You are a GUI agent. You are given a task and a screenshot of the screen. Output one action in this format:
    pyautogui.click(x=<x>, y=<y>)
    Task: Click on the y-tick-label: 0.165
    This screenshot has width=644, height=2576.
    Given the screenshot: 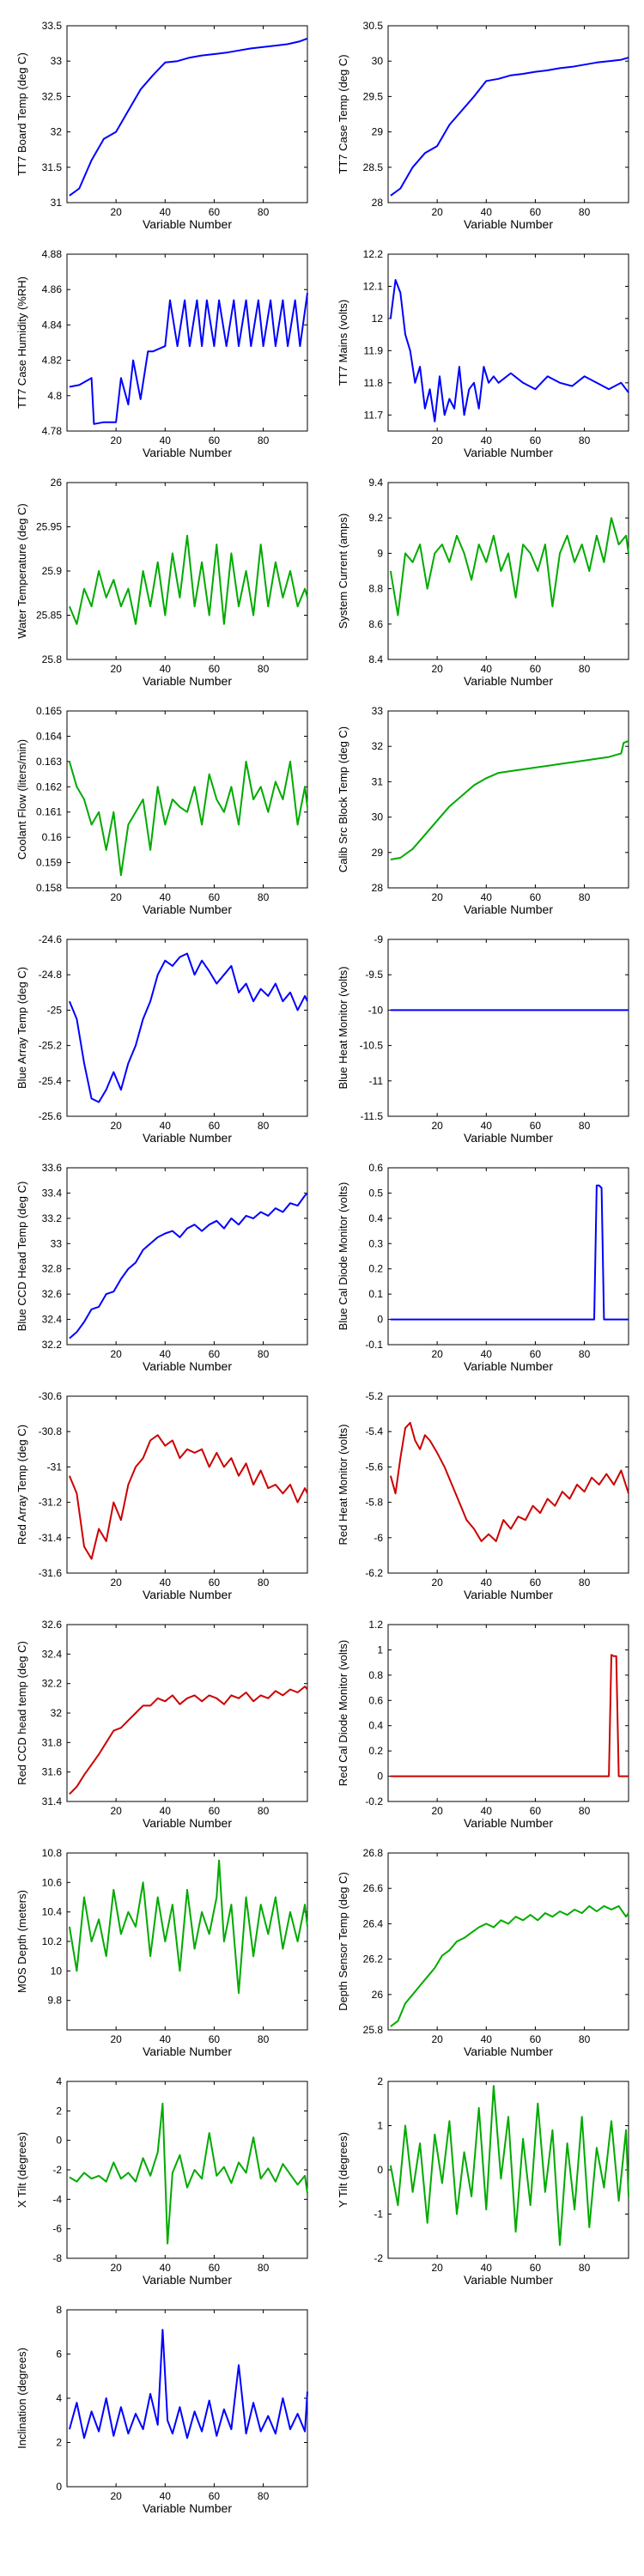 What is the action you would take?
    pyautogui.click(x=49, y=711)
    